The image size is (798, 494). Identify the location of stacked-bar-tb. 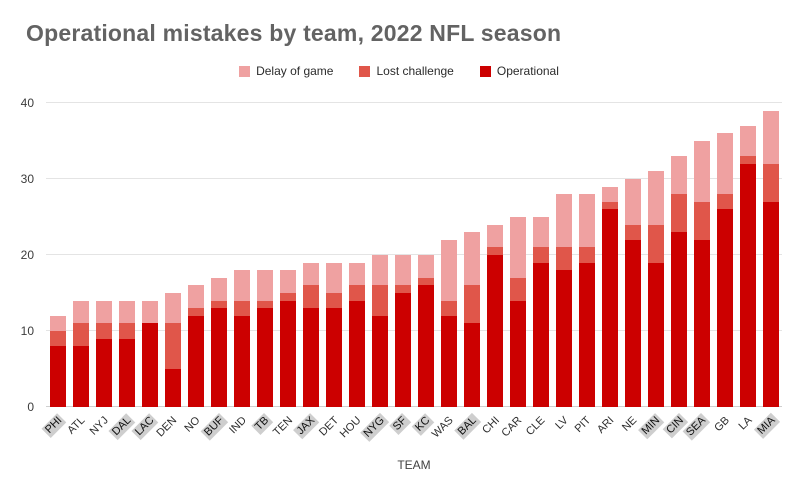
(264, 255).